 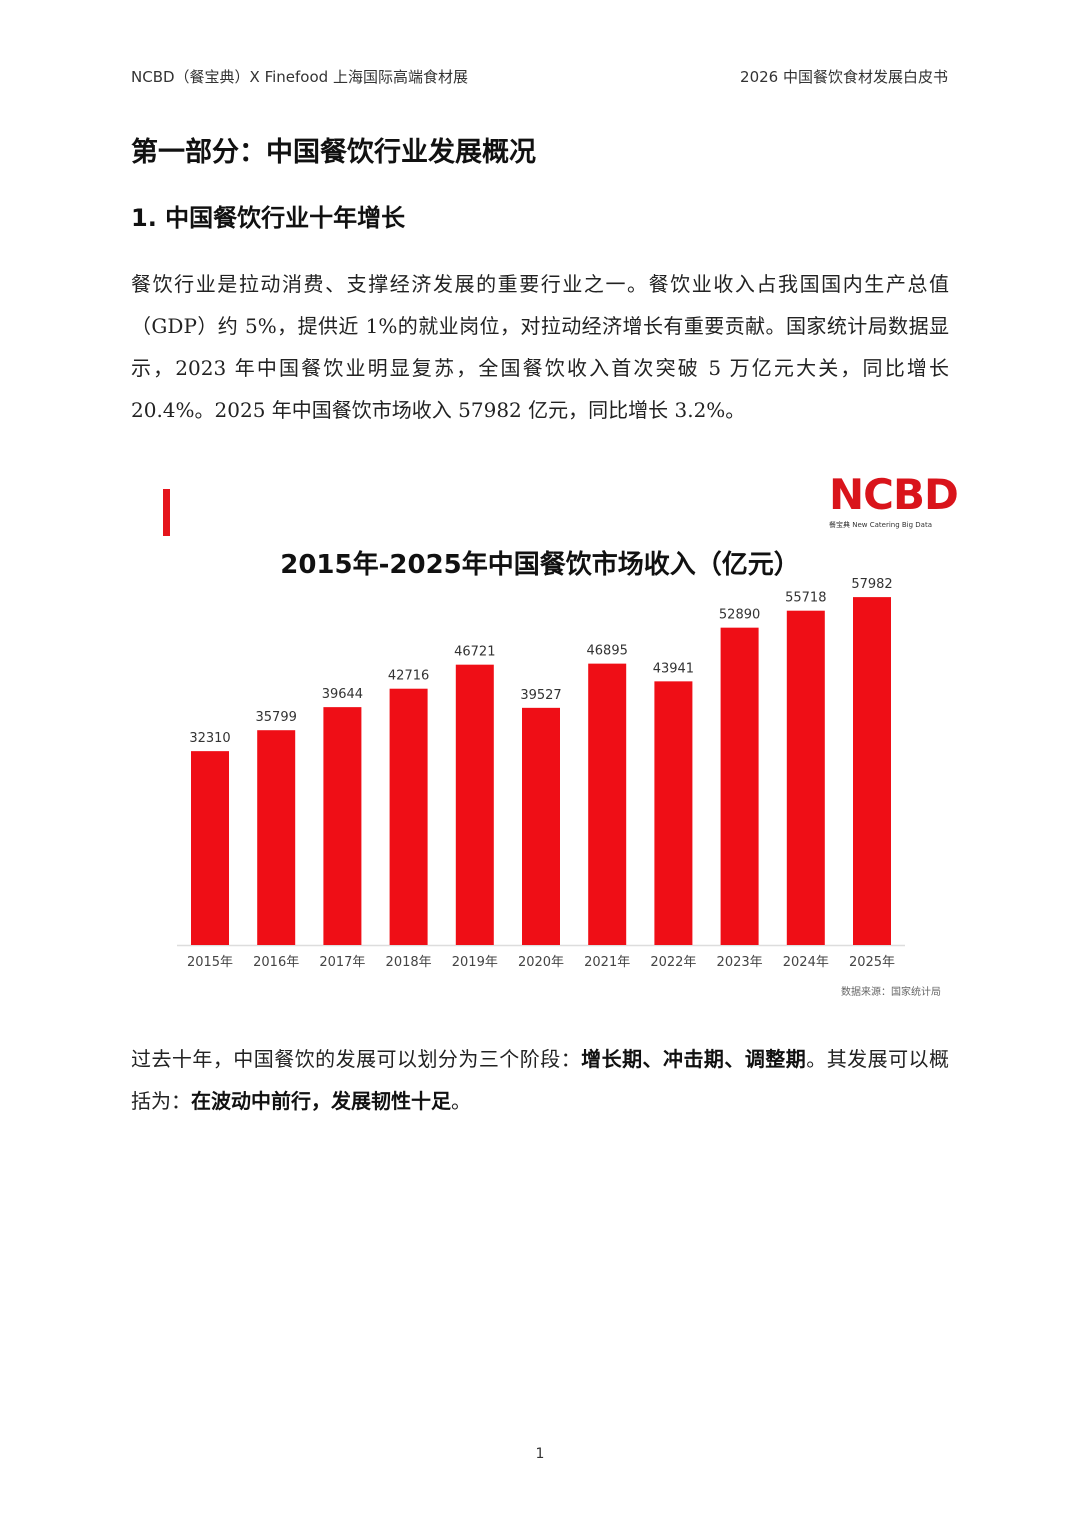 I want to click on bar-value-label: 39644, so click(x=342, y=694).